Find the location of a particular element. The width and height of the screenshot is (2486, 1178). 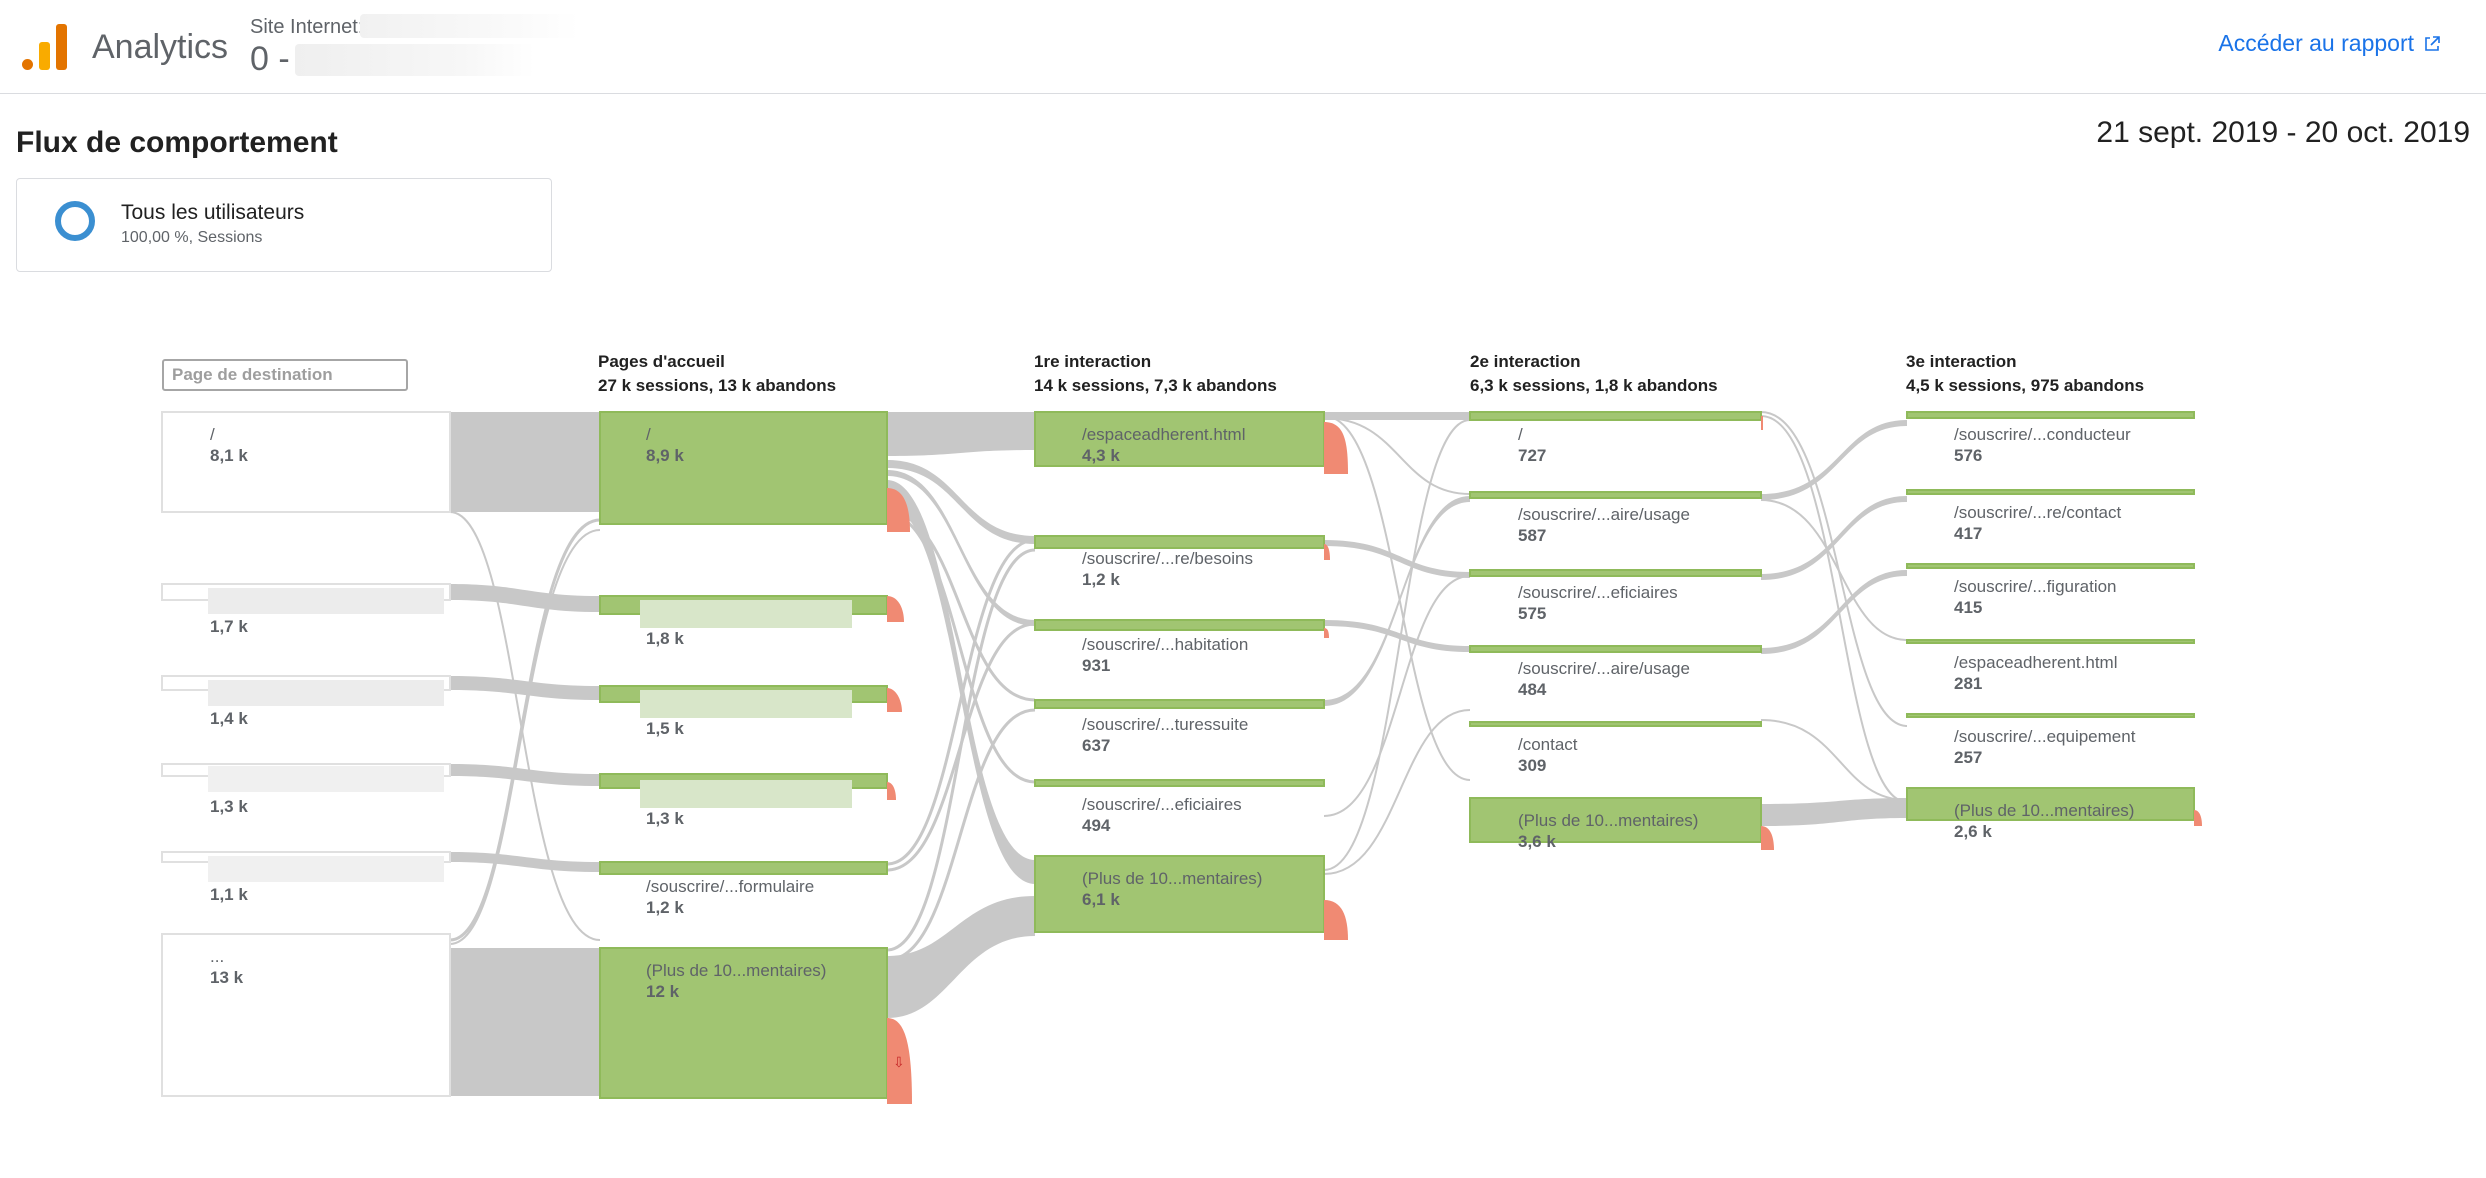

site-view-value: 0 - is located at coordinates (270, 59).